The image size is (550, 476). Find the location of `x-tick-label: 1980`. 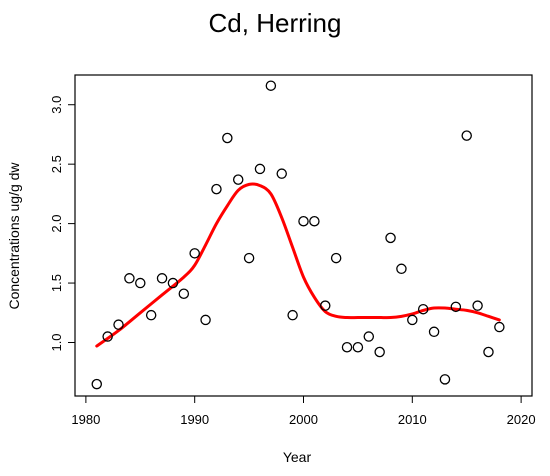

x-tick-label: 1980 is located at coordinates (85, 419).